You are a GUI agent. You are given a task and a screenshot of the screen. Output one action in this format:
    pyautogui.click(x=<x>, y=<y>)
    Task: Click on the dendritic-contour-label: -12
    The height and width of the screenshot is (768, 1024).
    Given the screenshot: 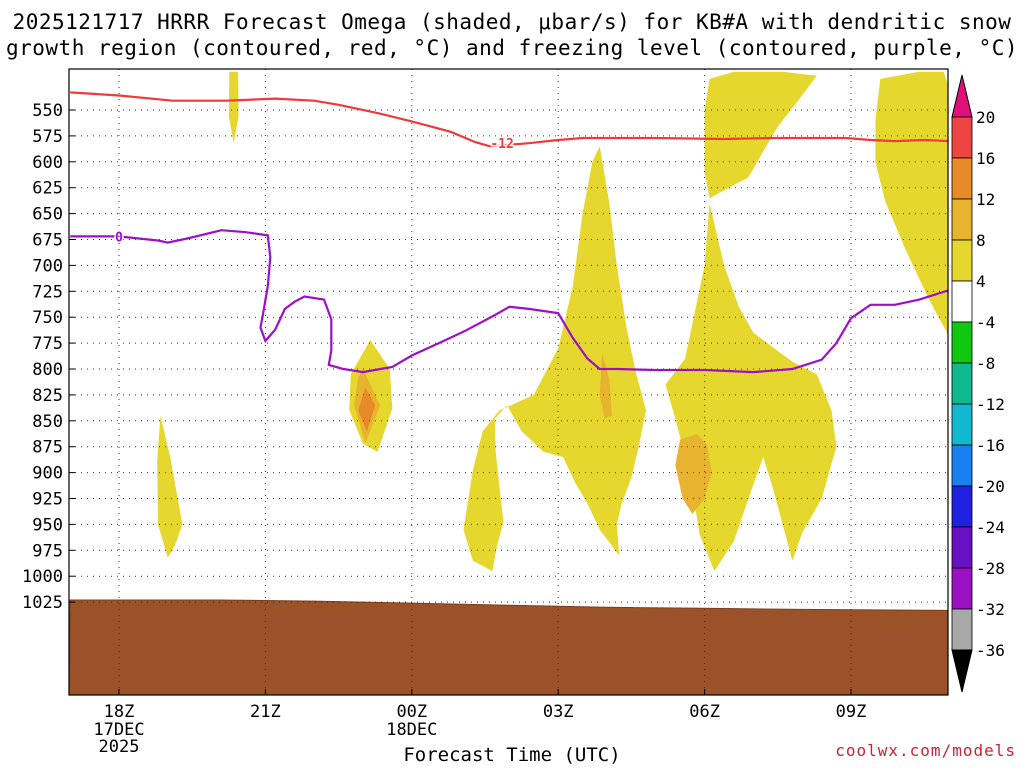 What is the action you would take?
    pyautogui.click(x=501, y=144)
    